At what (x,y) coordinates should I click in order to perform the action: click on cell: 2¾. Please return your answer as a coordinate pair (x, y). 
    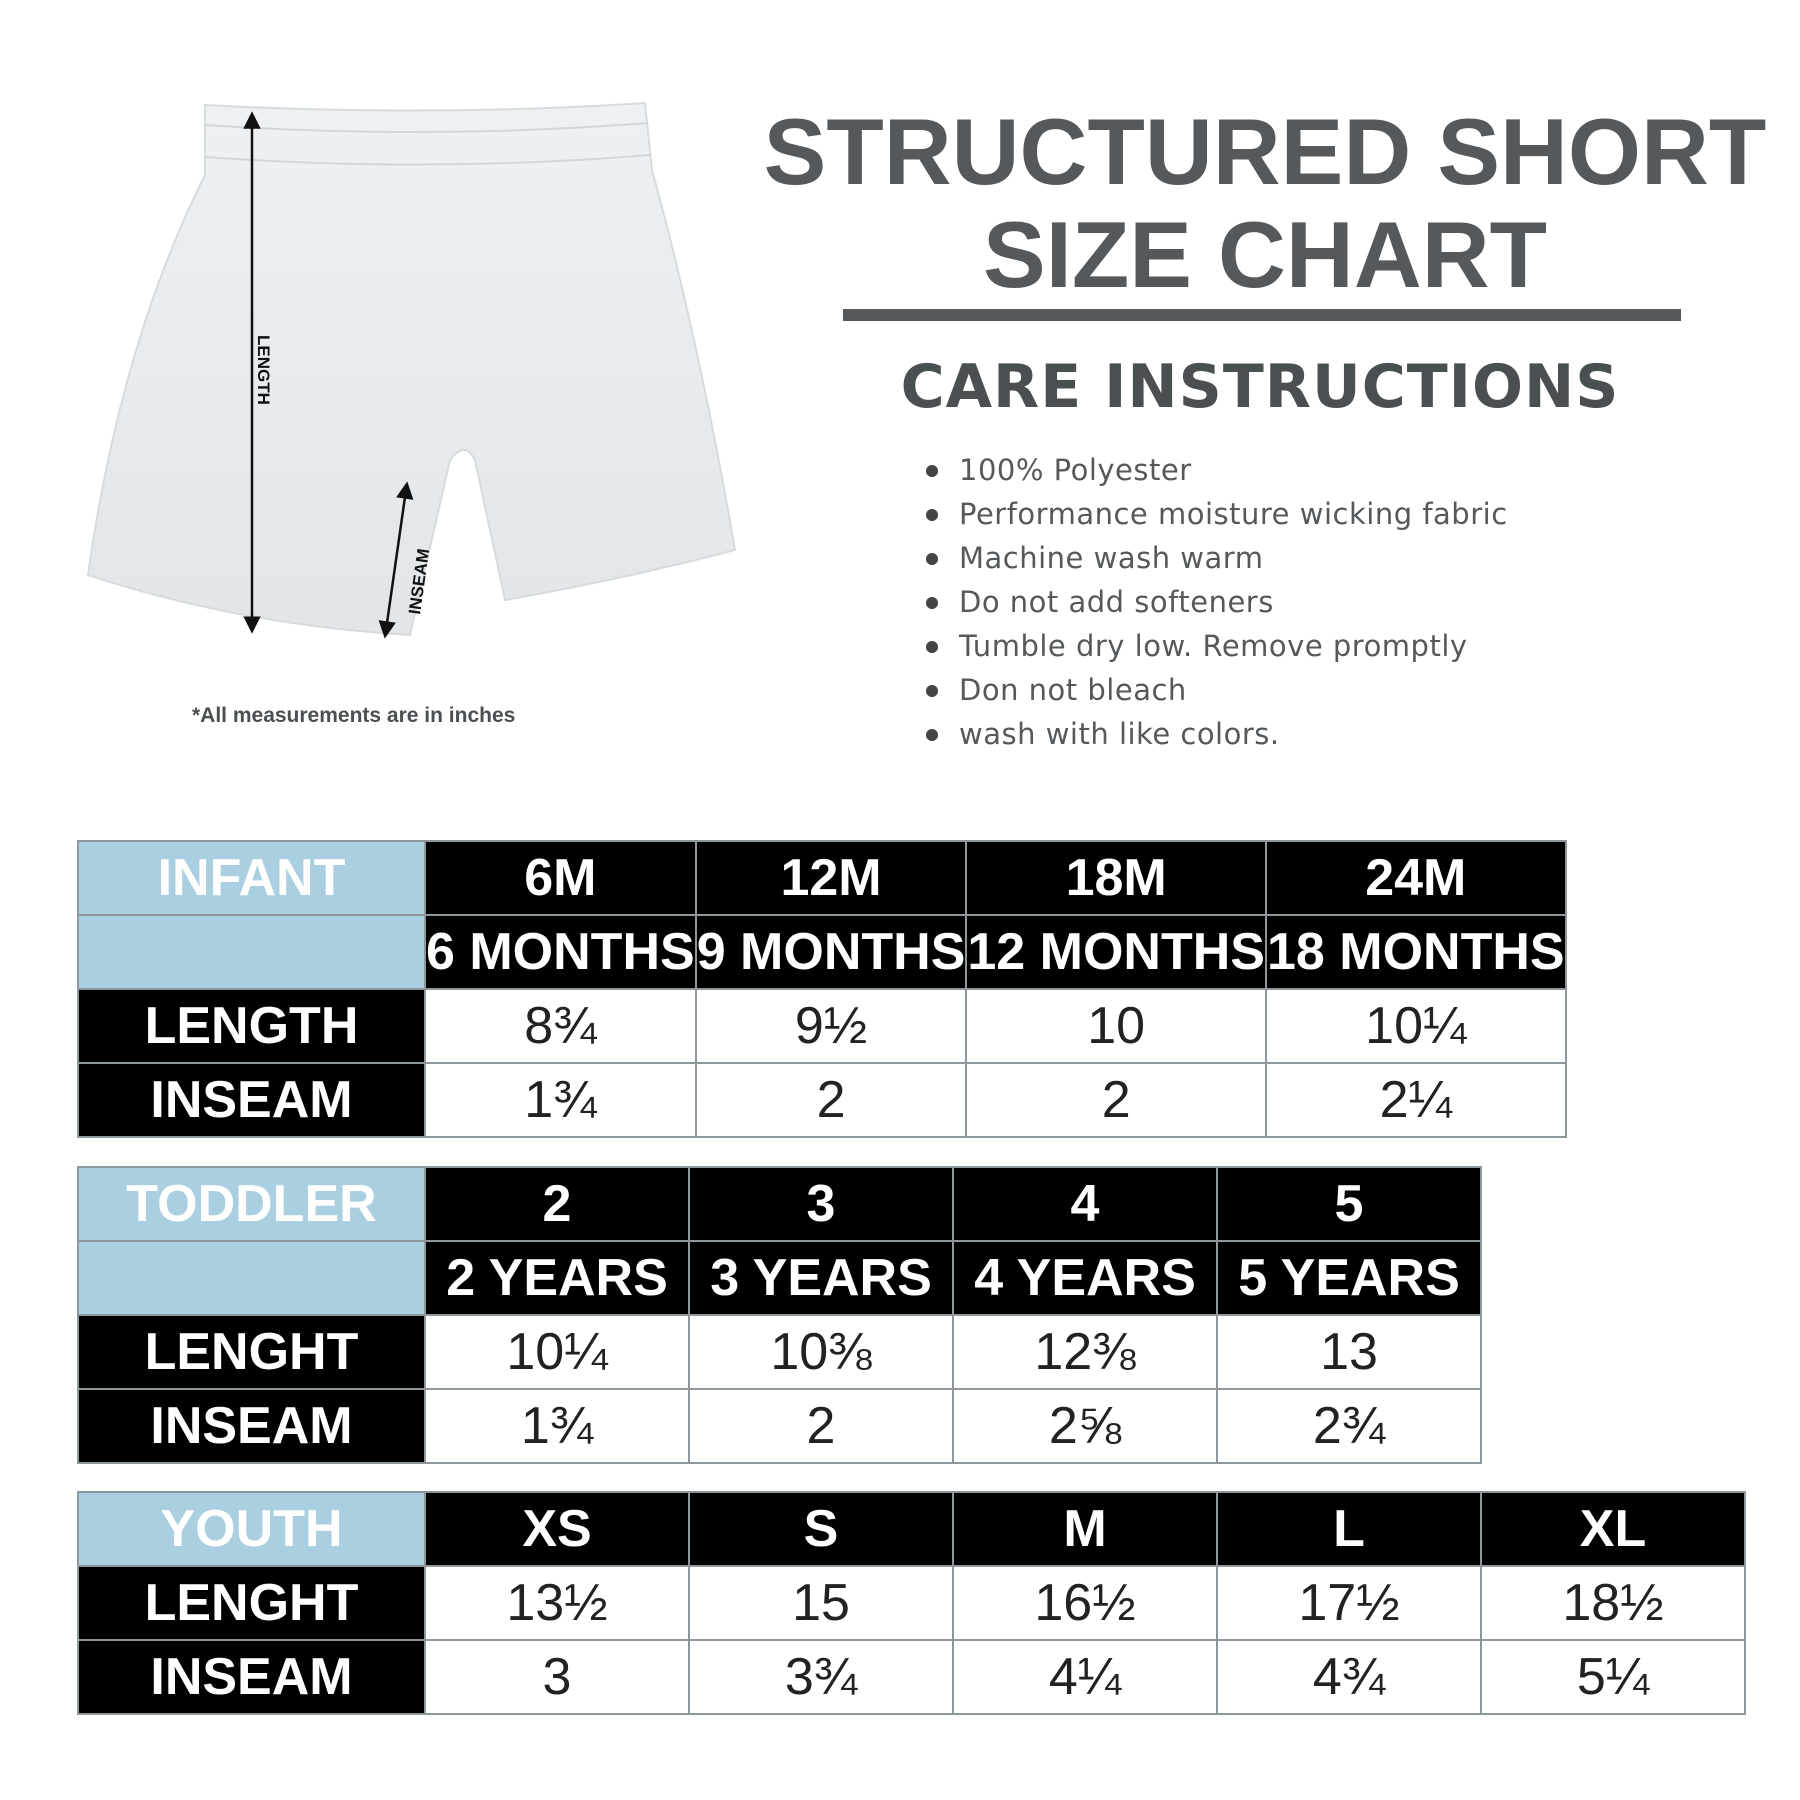
    Looking at the image, I should click on (1349, 1426).